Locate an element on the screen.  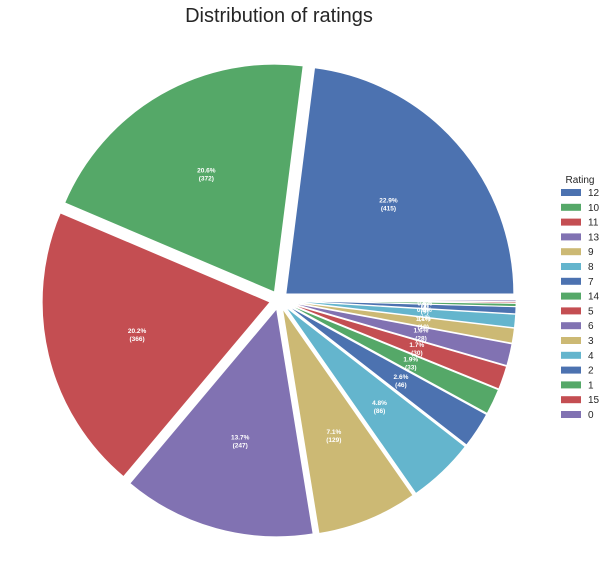
slice-count-label-12: (415) is located at coordinates (388, 209).